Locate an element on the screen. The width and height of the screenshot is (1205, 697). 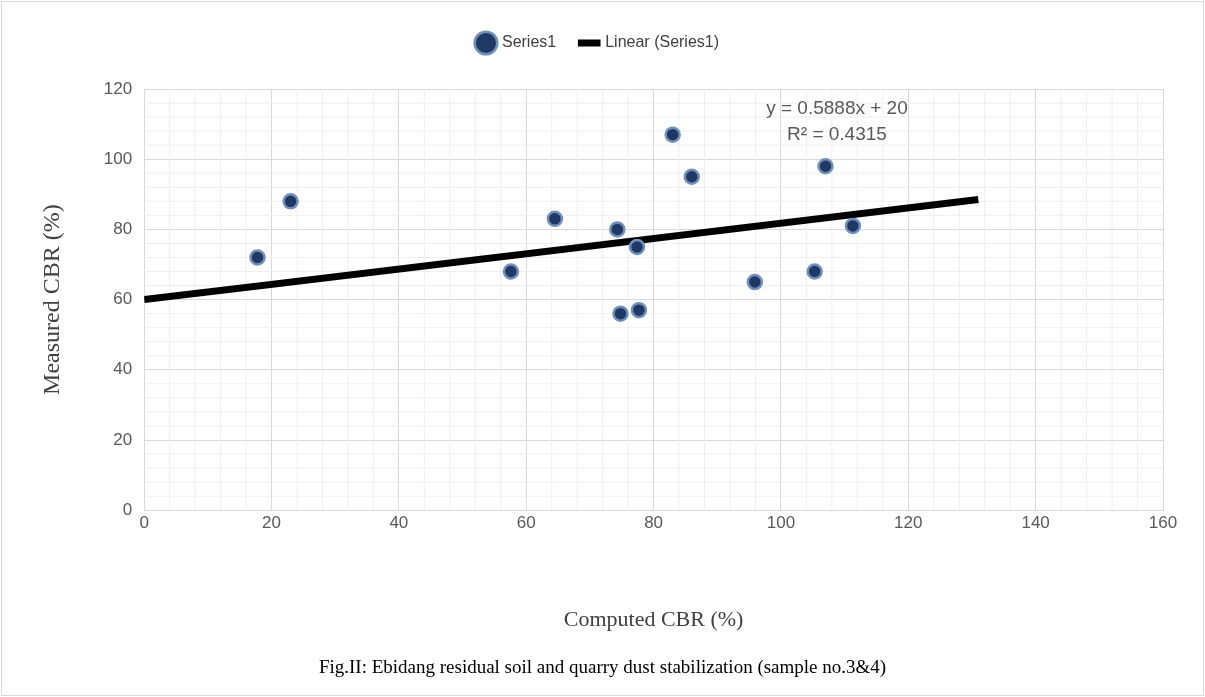
x-tick-label: 40 is located at coordinates (399, 523).